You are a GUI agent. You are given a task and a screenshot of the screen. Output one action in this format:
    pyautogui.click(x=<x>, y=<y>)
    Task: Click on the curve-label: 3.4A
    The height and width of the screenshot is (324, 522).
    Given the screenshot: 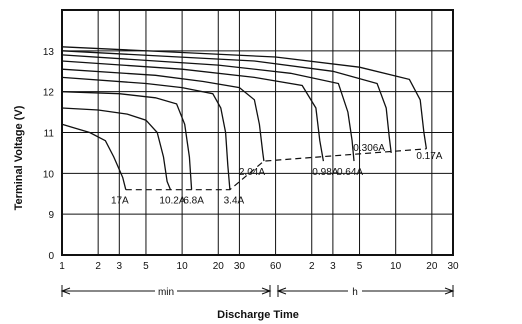 What is the action you would take?
    pyautogui.click(x=234, y=201)
    